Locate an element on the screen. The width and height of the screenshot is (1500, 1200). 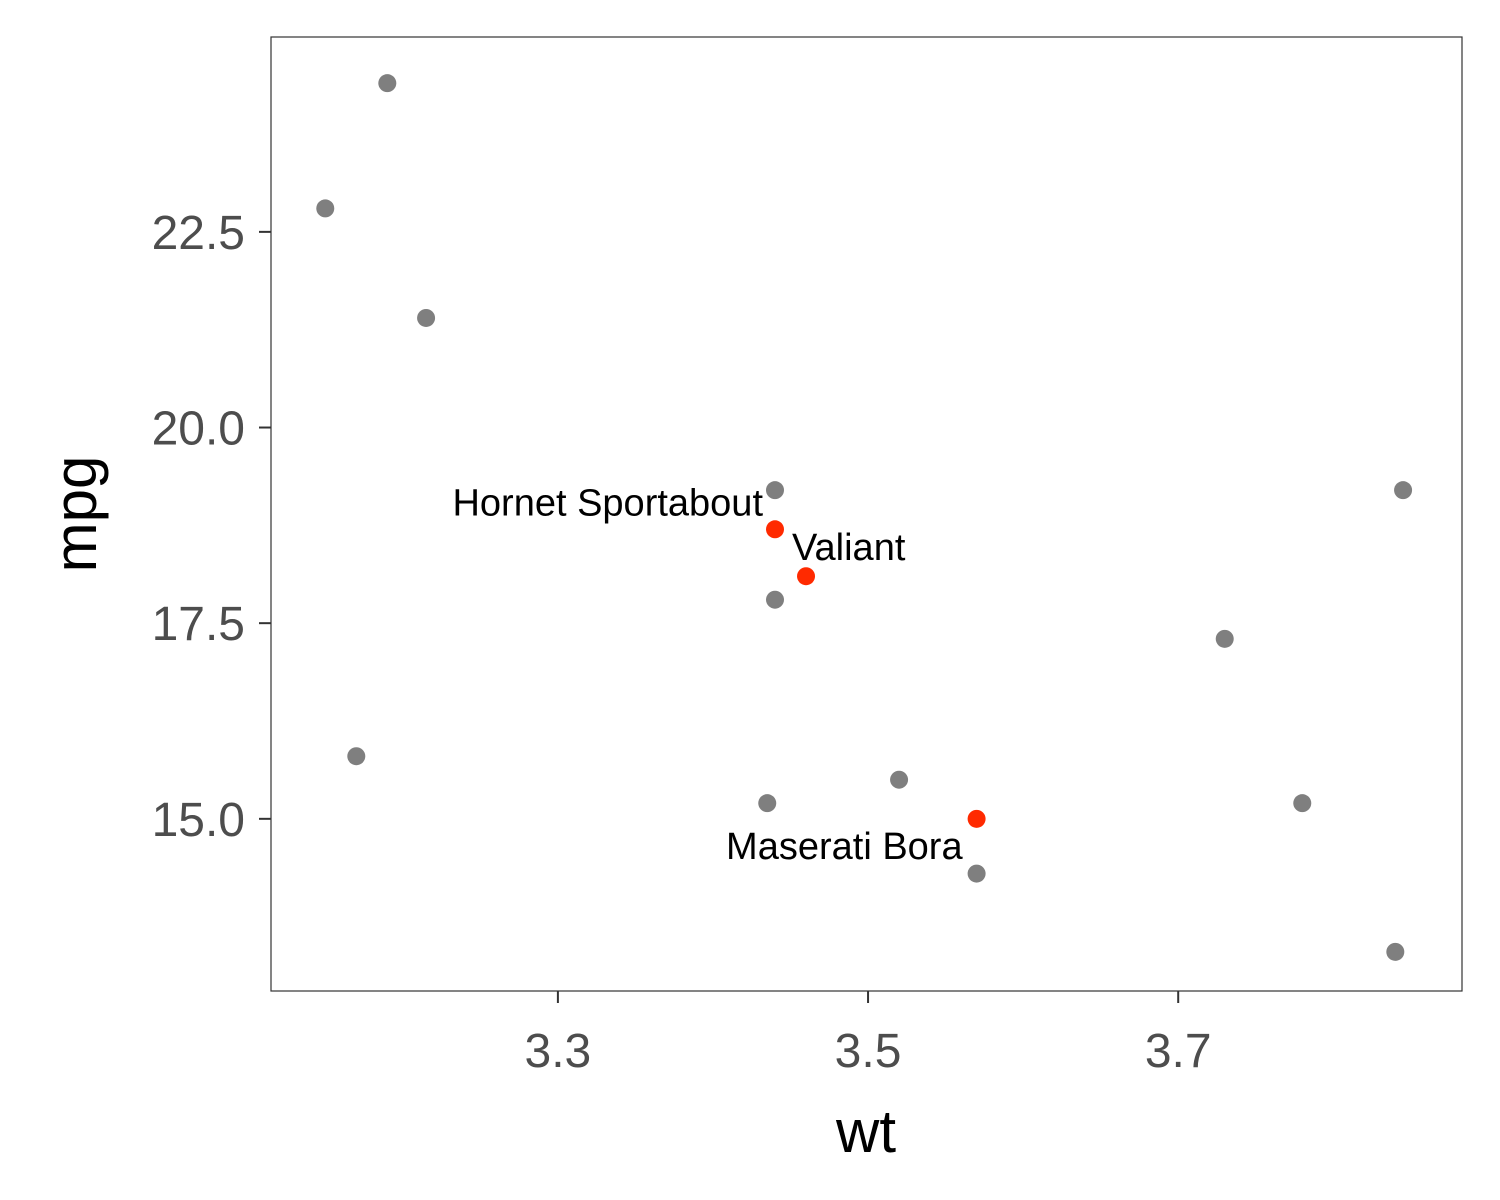
y-axis: 15.0 17.5 20.0 22.5 is located at coordinates (211, 527).